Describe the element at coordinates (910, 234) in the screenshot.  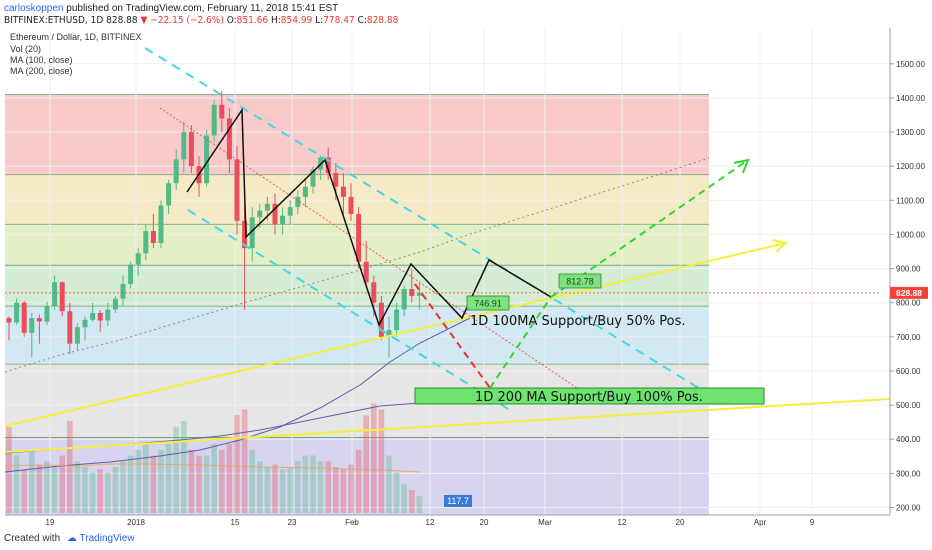
I see `y-tick-label: 1000.00` at that location.